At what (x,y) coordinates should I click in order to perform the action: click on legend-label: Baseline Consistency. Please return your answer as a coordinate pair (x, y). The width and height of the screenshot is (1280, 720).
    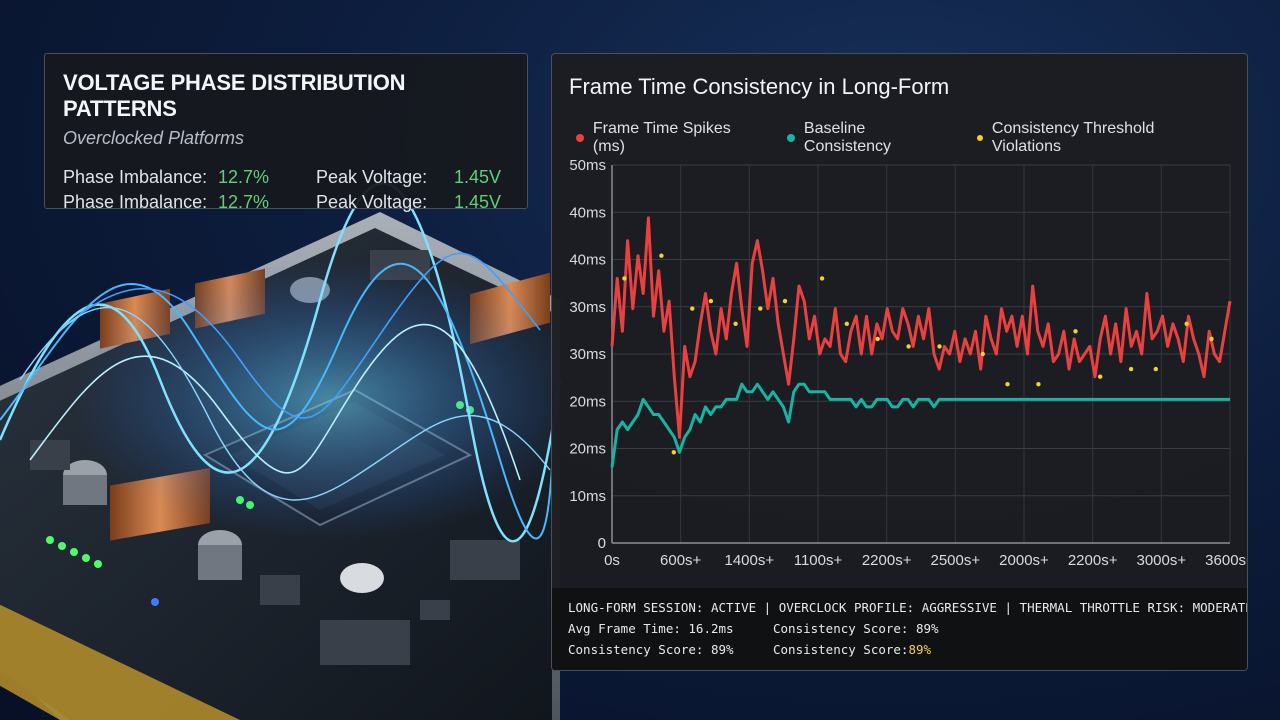
    Looking at the image, I should click on (847, 137).